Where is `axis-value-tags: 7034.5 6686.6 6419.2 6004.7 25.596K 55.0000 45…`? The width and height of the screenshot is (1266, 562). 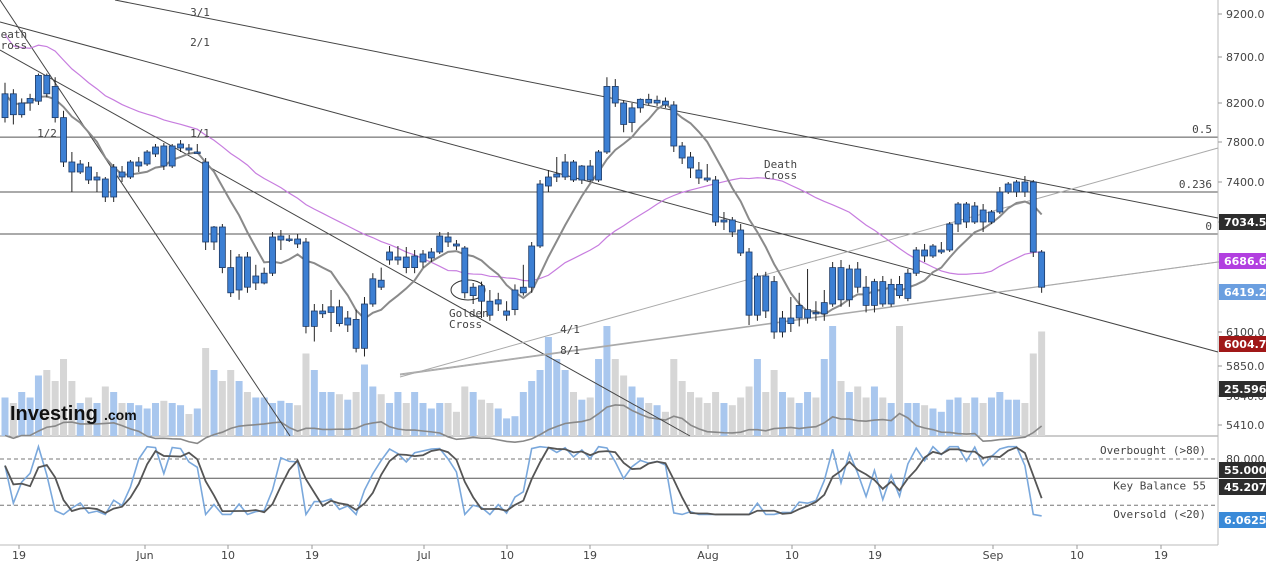
axis-value-tags: 7034.5 6686.6 6419.2 6004.7 25.596K 55.0000 45… is located at coordinates (1242, 371).